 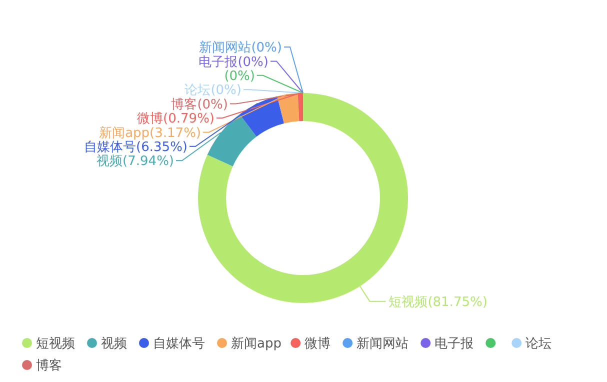 What do you see at coordinates (135, 162) in the screenshot?
I see `category-label: 视频(7.94%)` at bounding box center [135, 162].